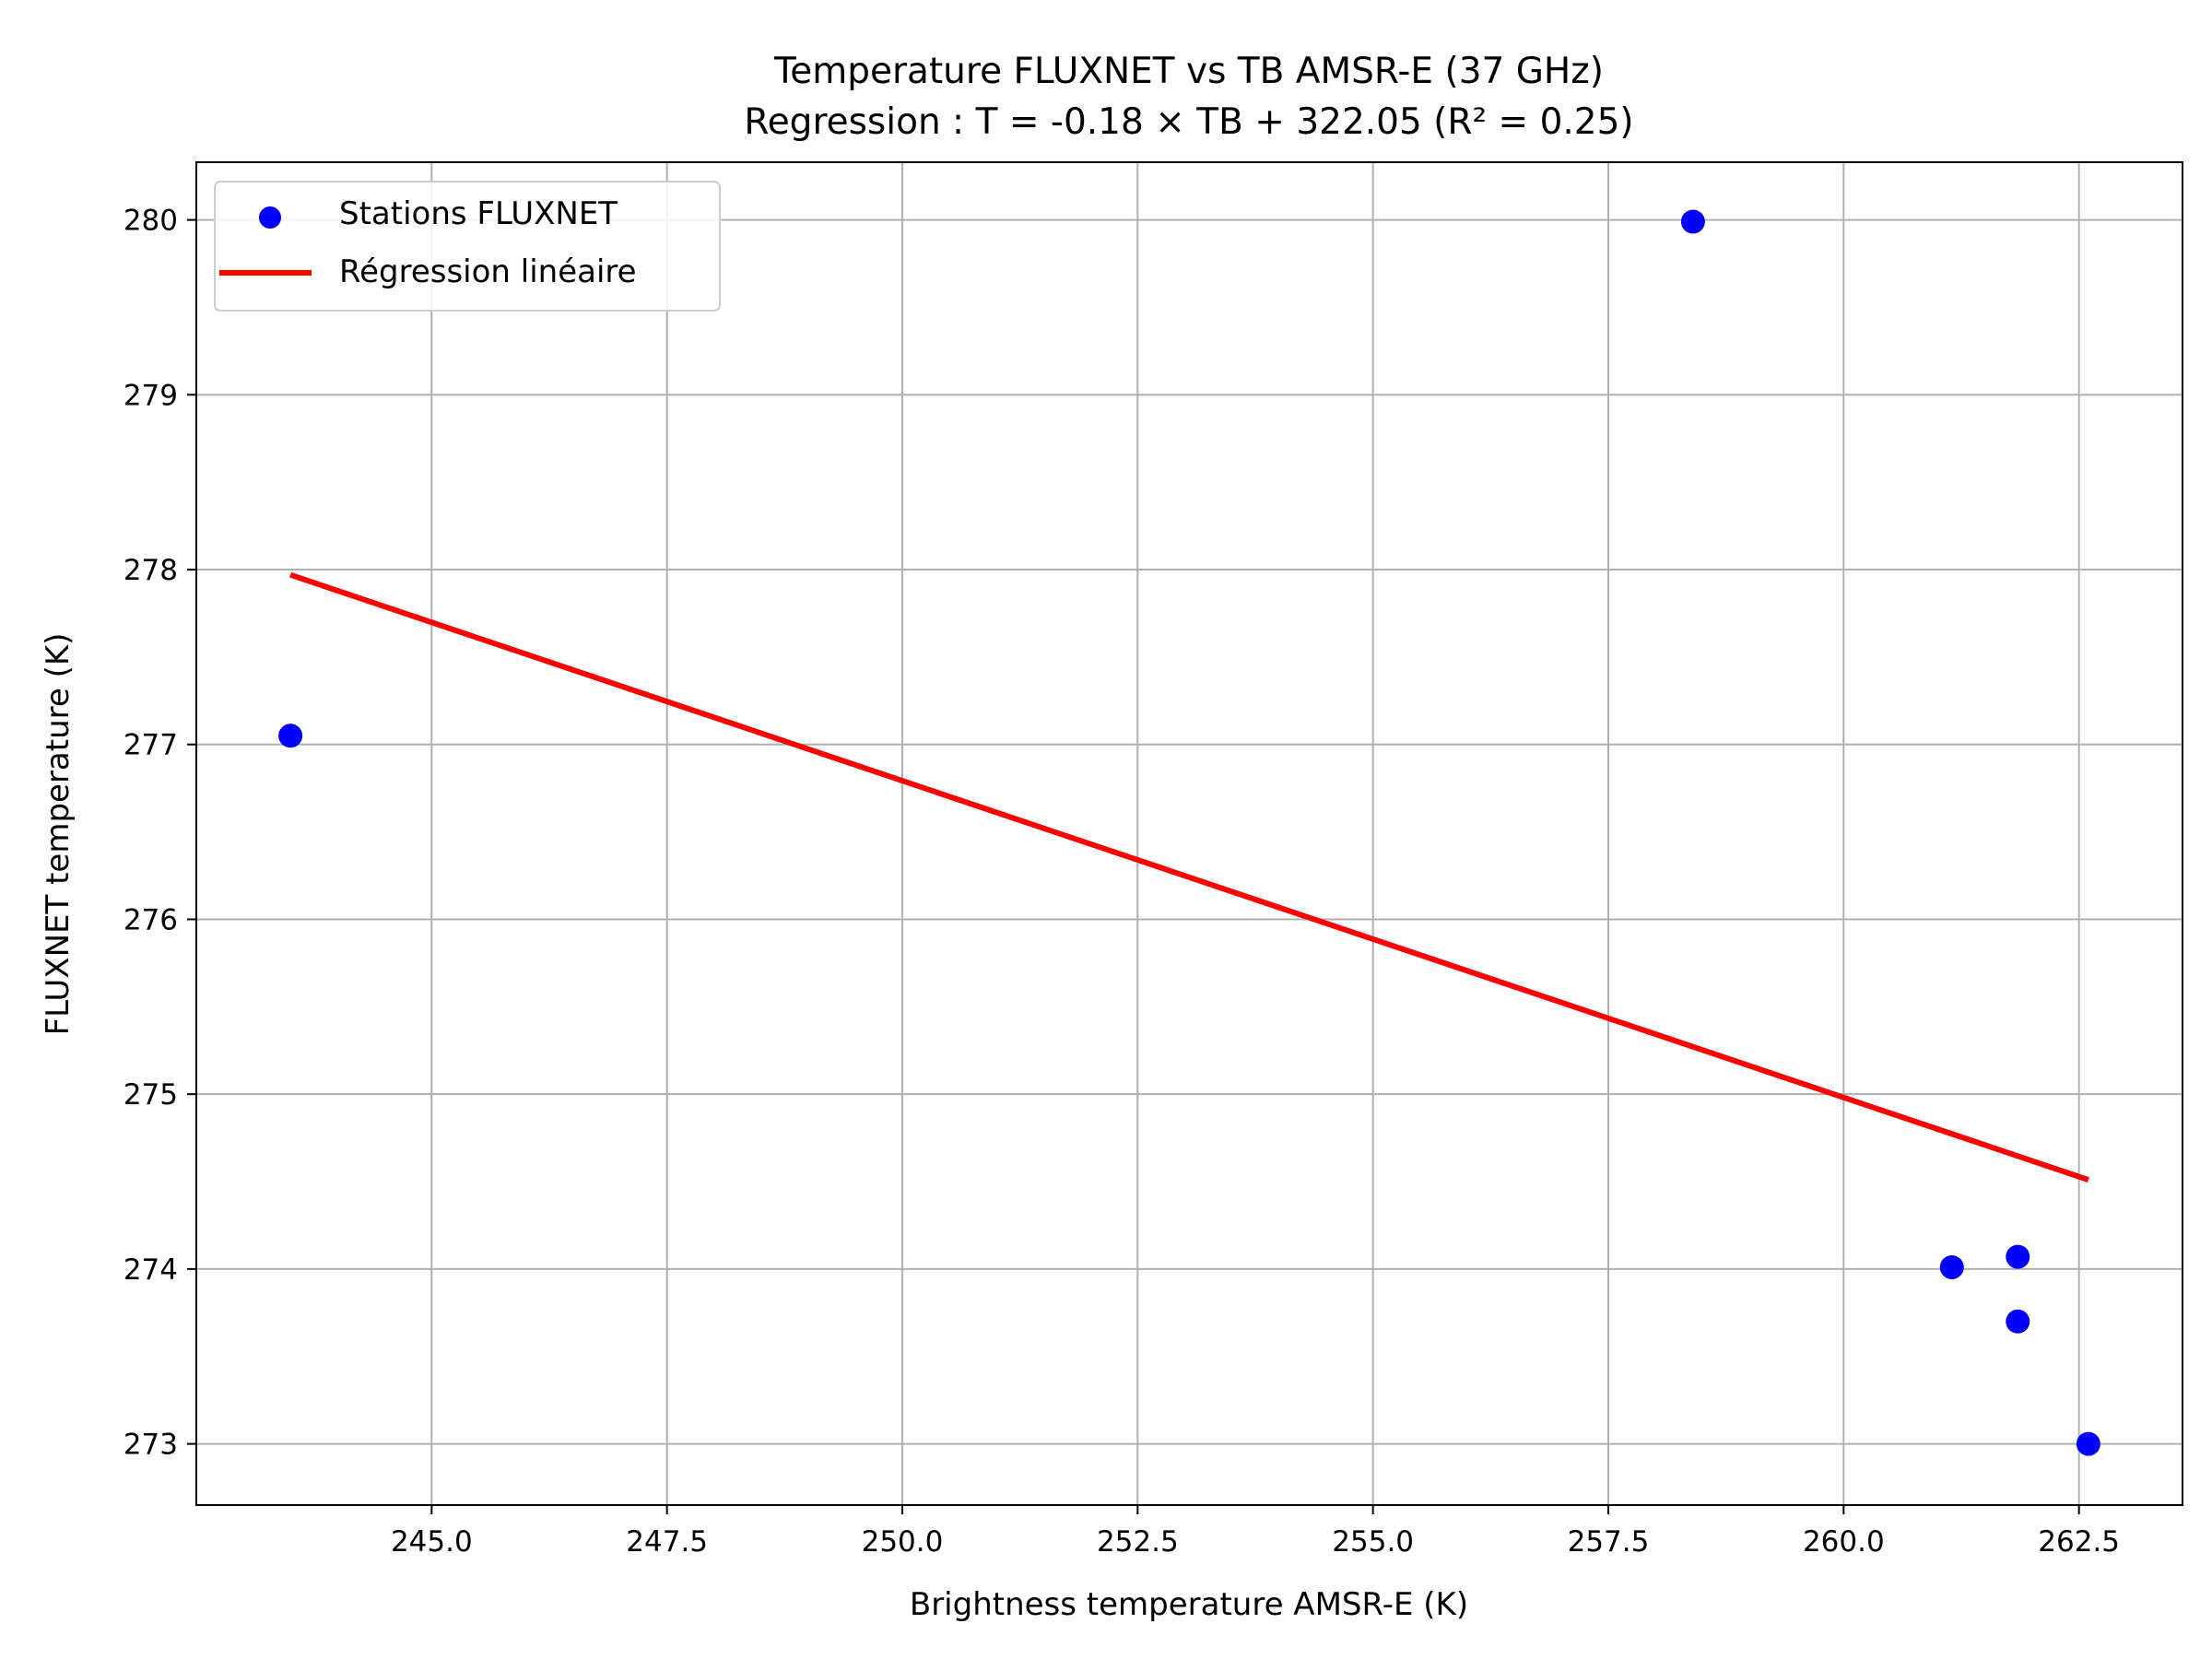 Image resolution: width=2212 pixels, height=1659 pixels. I want to click on y-tick-label: 279, so click(151, 395).